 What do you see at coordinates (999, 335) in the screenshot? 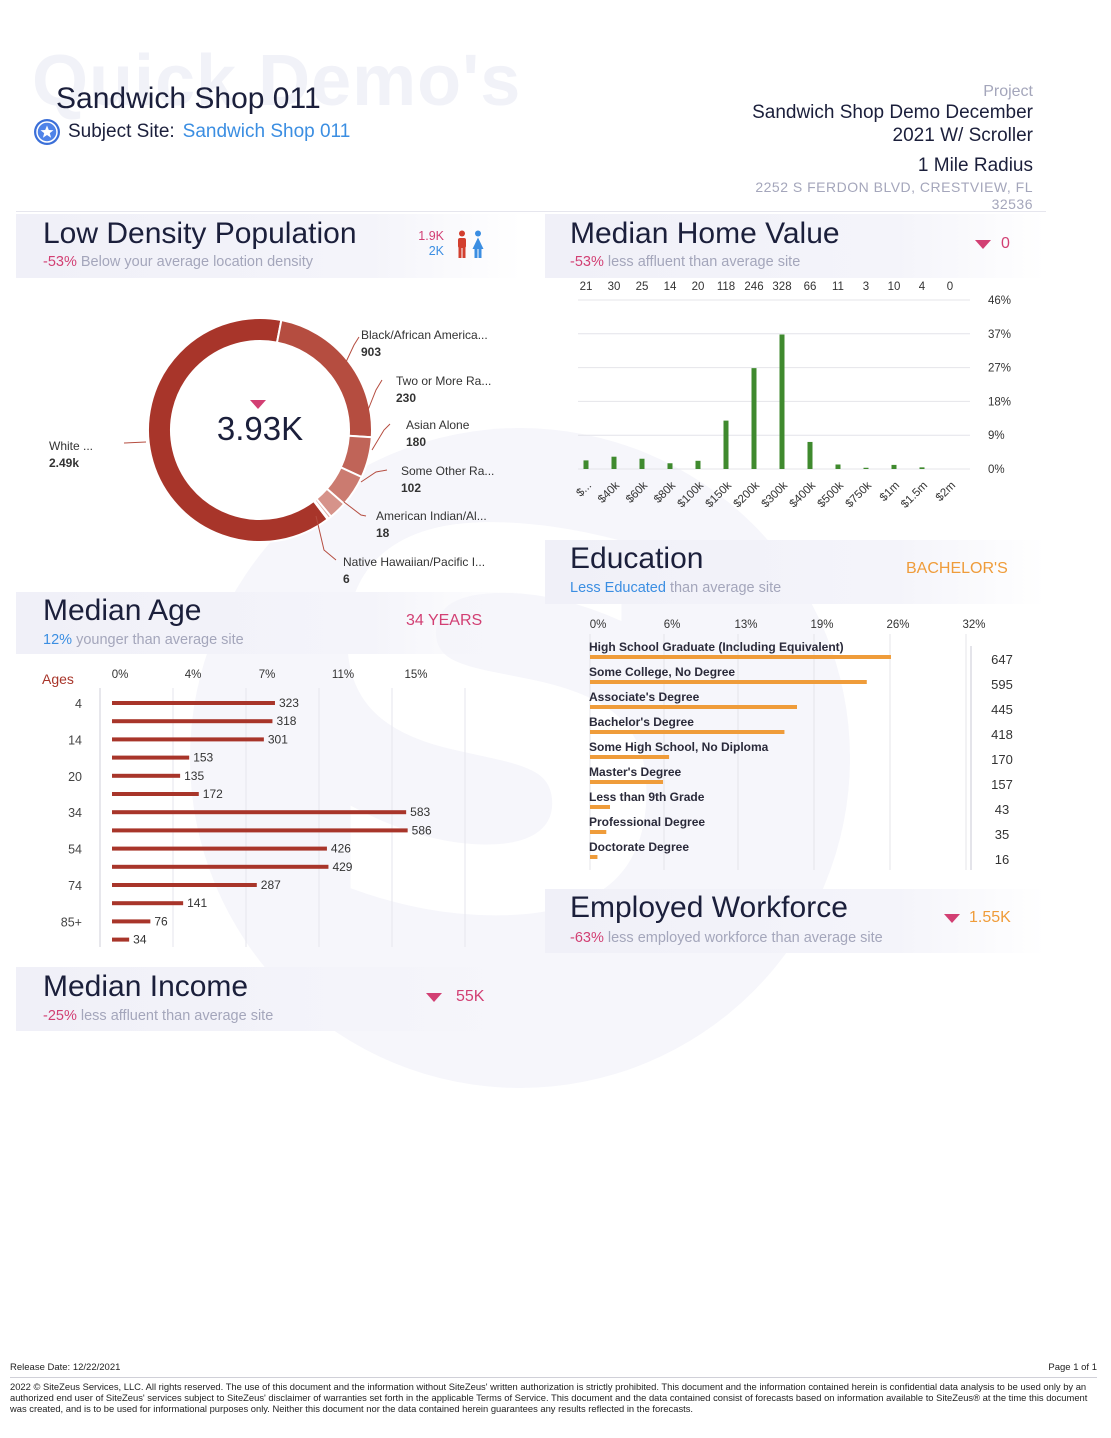
I see `home-y-tick: 37%` at bounding box center [999, 335].